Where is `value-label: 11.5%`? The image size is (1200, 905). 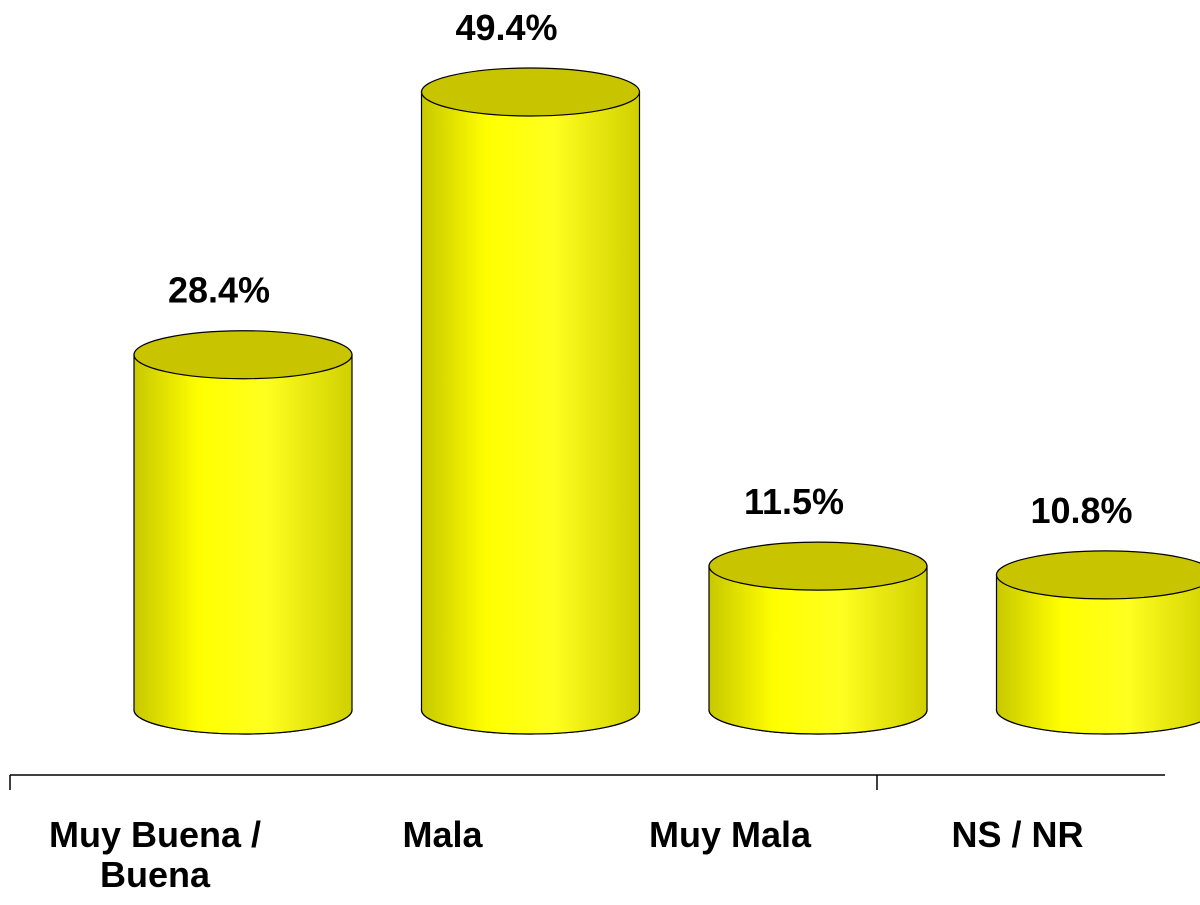 value-label: 11.5% is located at coordinates (794, 501).